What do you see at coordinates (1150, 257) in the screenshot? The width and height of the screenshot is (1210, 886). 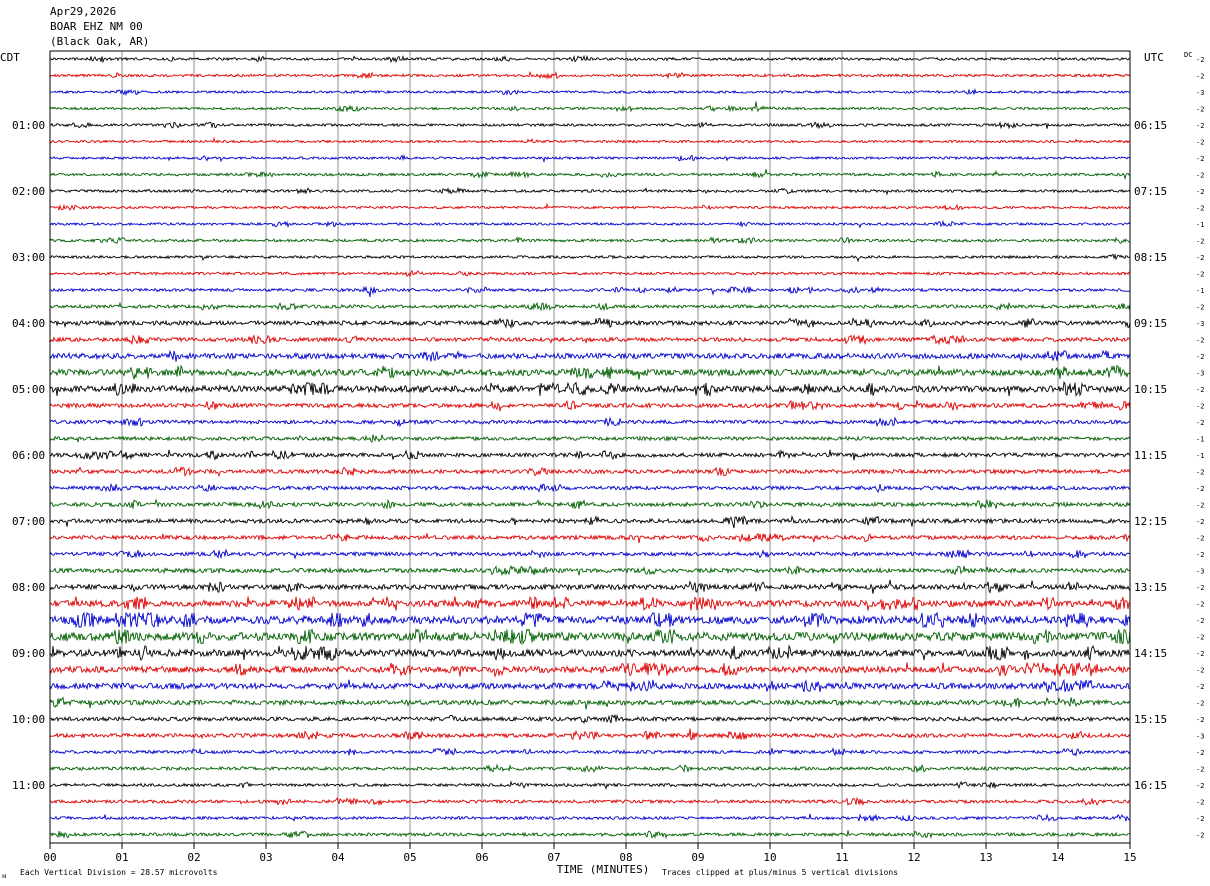 I see `utc-hour-label: 08:15` at bounding box center [1150, 257].